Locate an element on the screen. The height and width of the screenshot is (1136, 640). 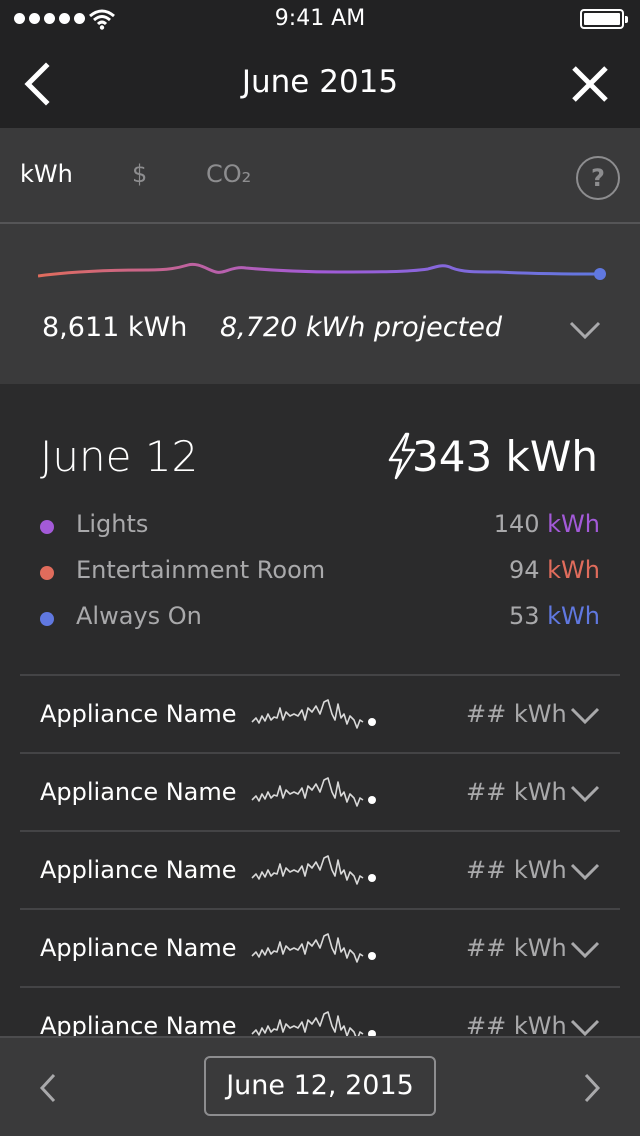
breakdown-row-entertainment-room: Entertainment Room 94 kWh is located at coordinates (320, 572).